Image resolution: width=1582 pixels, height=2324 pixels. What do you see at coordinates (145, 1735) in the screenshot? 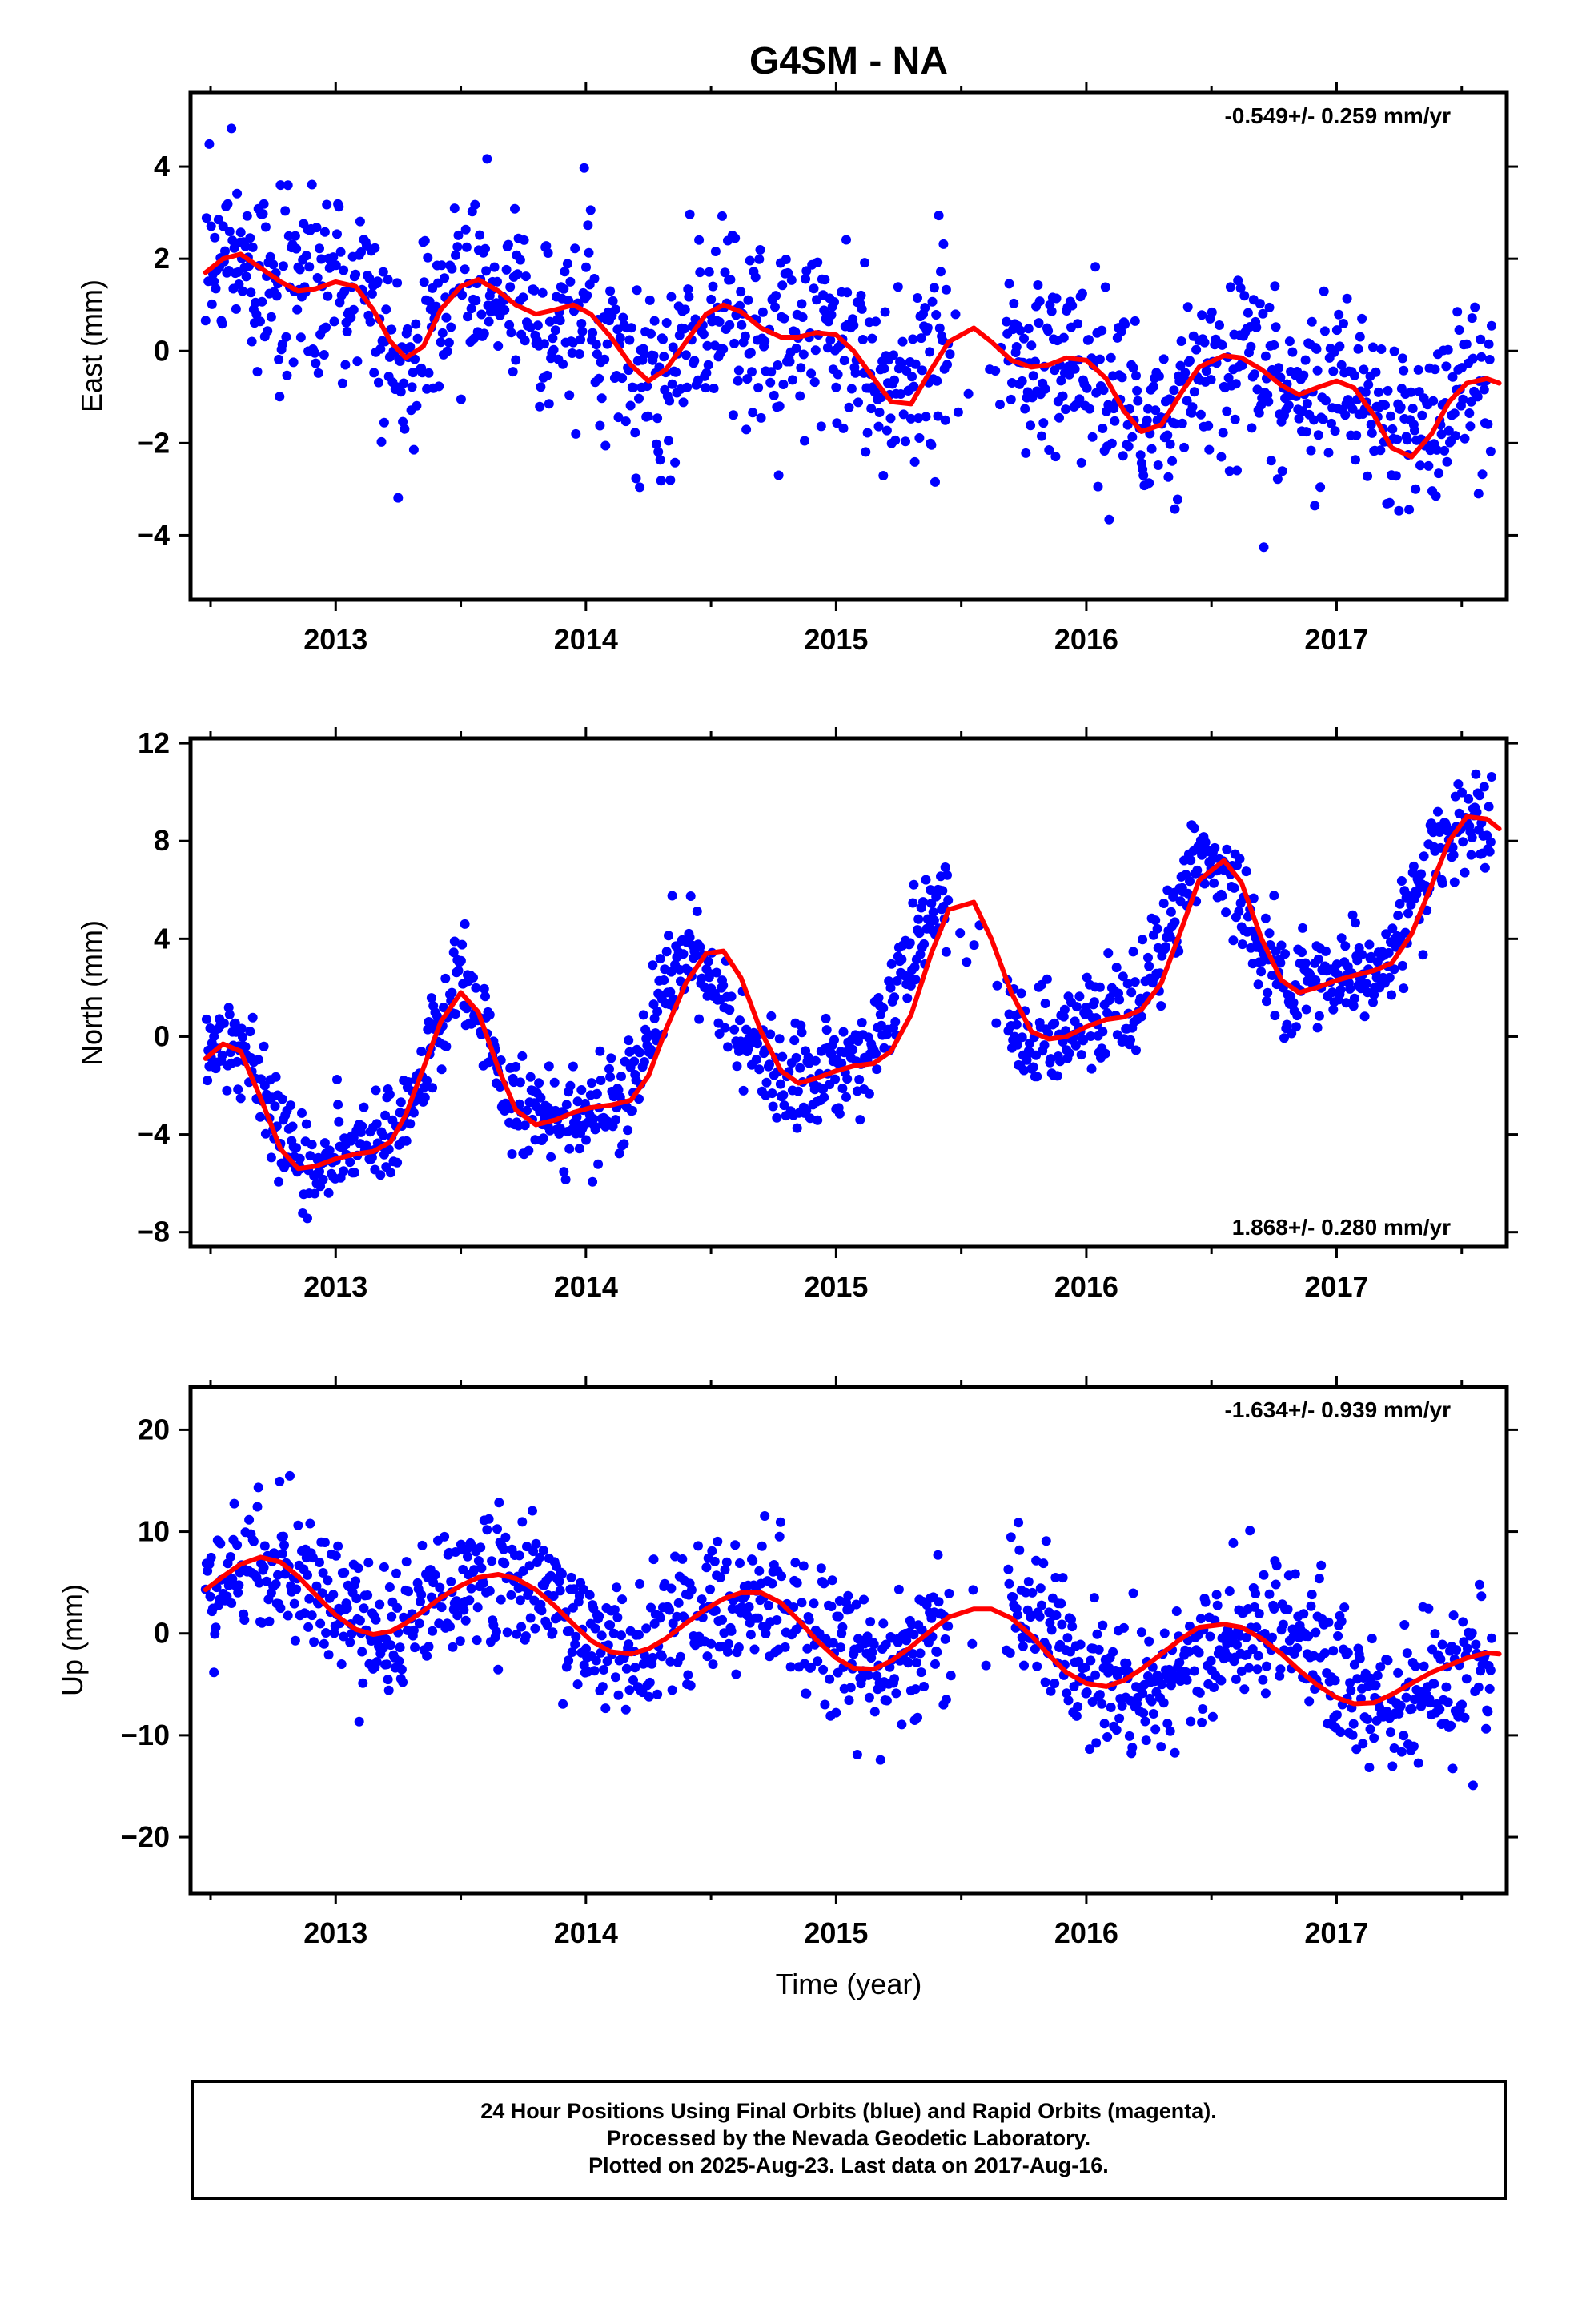
I see `up-y-tick-label: −10` at bounding box center [145, 1735].